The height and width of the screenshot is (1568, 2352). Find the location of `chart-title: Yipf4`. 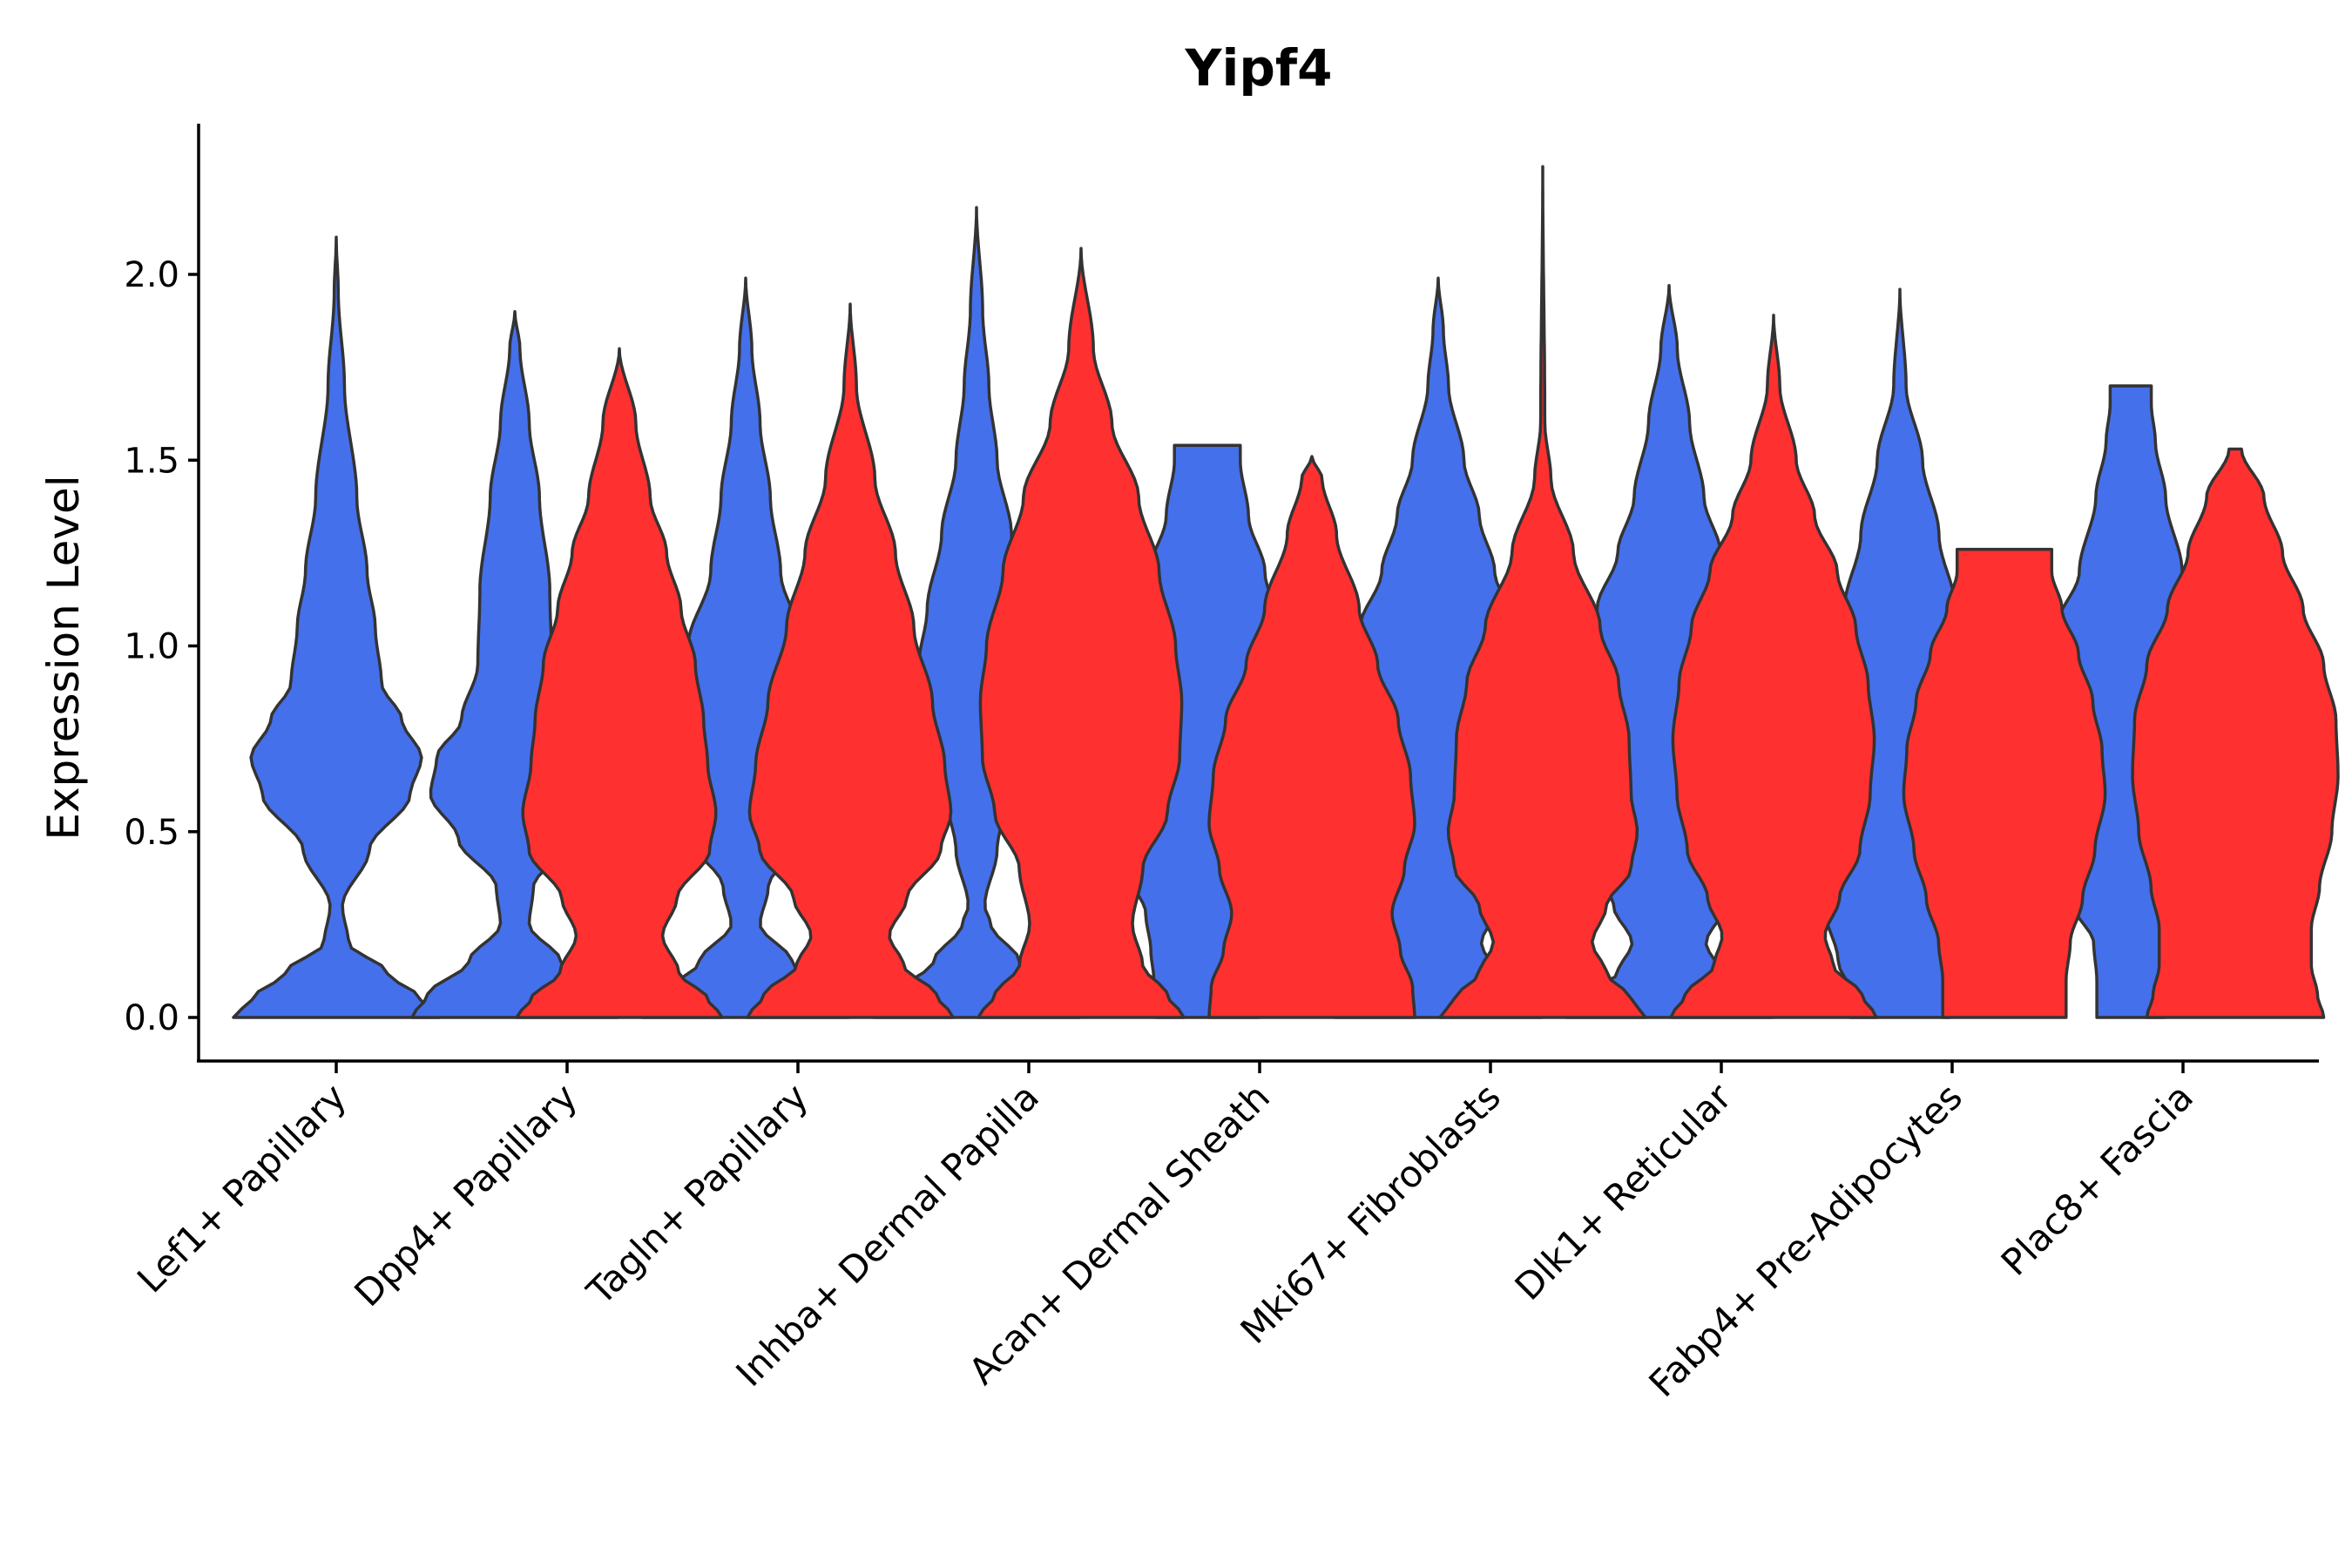

chart-title: Yipf4 is located at coordinates (1259, 68).